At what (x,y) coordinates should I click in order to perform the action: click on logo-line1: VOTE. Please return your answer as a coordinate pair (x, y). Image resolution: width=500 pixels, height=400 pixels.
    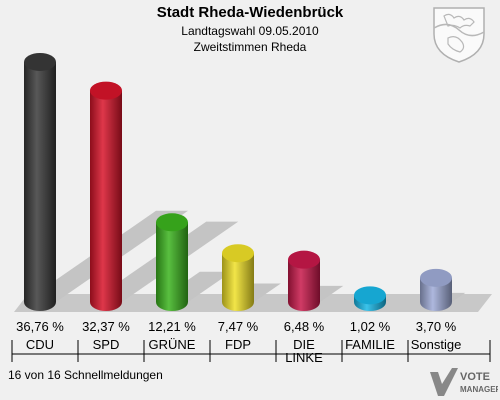
    Looking at the image, I should click on (475, 377).